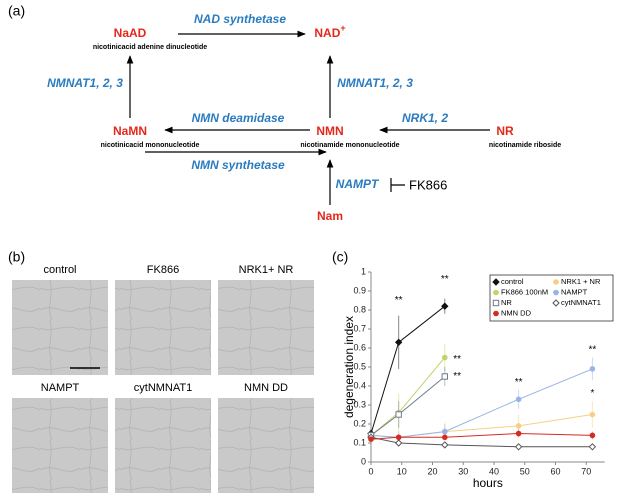  Describe the element at coordinates (494, 471) in the screenshot. I see `x-tick-label: 40` at that location.